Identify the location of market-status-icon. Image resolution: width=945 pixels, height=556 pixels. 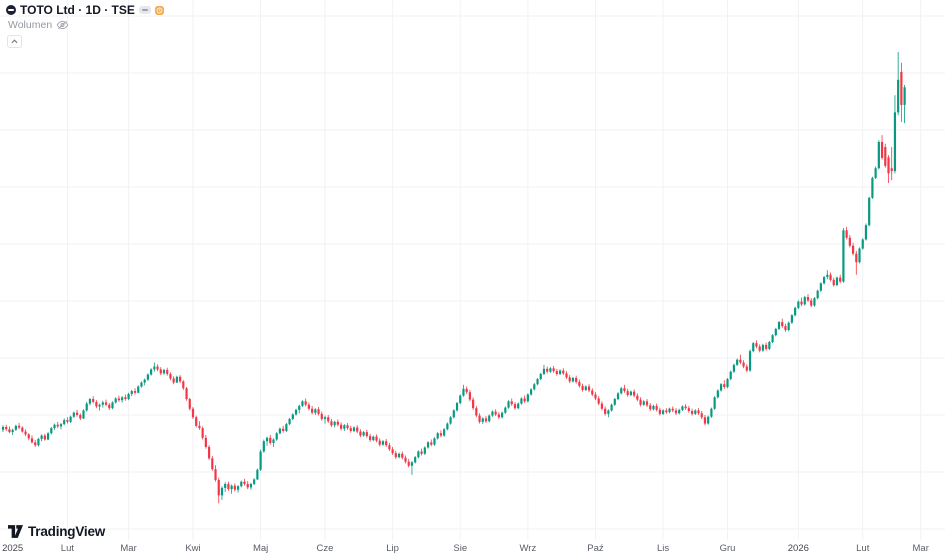
(159, 10).